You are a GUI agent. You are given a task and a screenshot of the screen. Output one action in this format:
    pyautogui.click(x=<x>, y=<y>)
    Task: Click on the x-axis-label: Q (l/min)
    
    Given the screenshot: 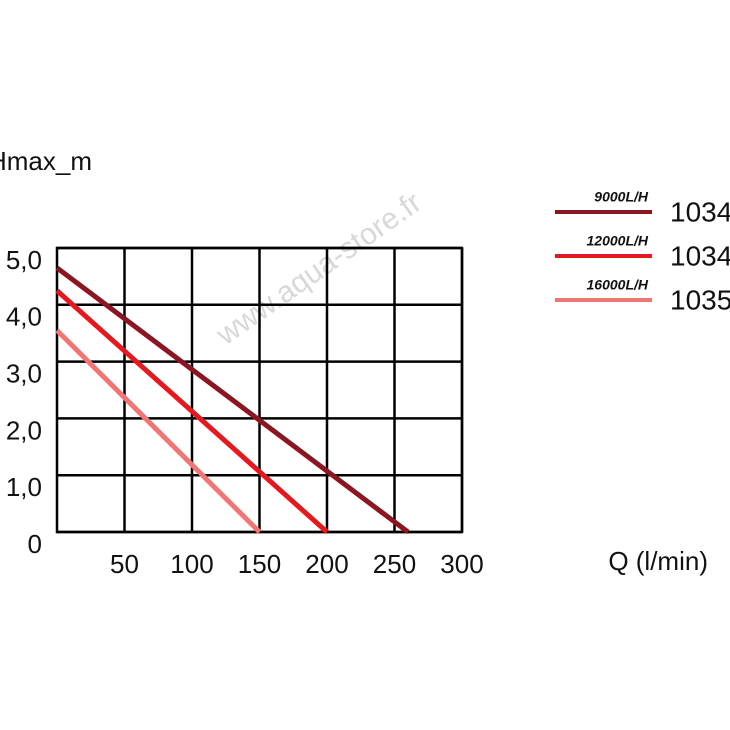 What is the action you would take?
    pyautogui.click(x=658, y=561)
    